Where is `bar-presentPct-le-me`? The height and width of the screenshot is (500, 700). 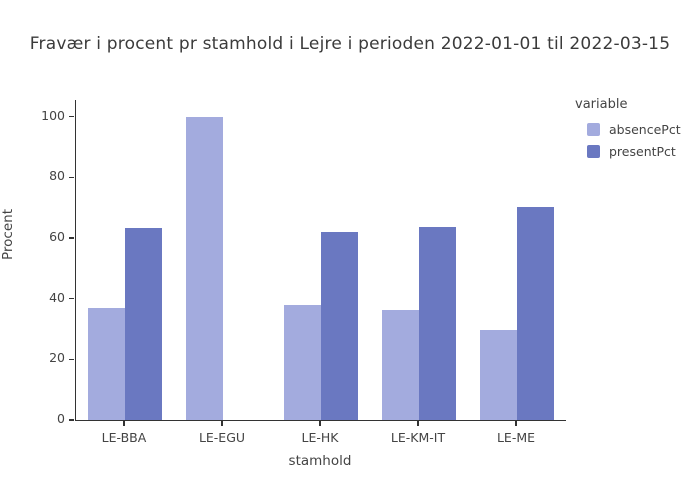
bar-presentPct-le-me is located at coordinates (535, 313).